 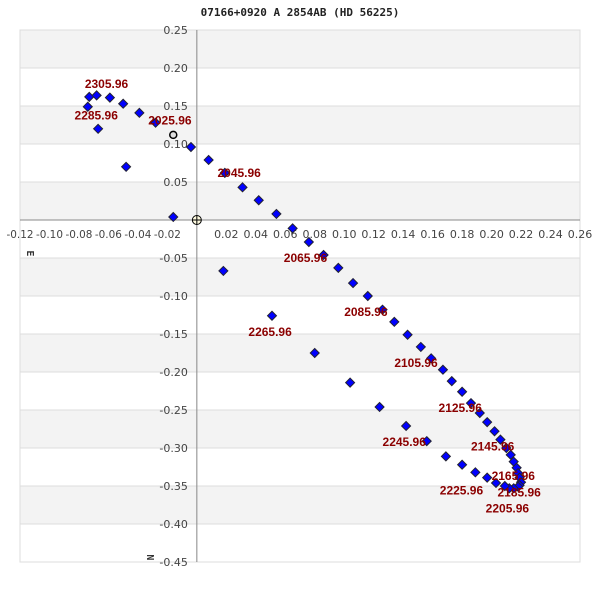 What do you see at coordinates (306, 258) in the screenshot?
I see `date-annotation: 2065.96` at bounding box center [306, 258].